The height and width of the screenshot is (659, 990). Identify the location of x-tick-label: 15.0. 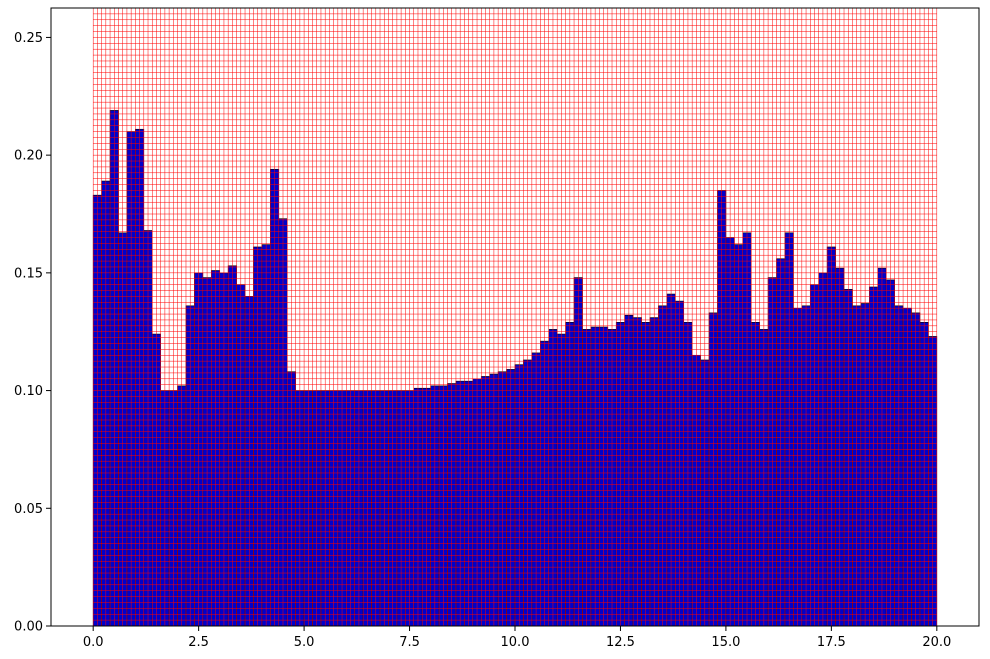
(725, 642).